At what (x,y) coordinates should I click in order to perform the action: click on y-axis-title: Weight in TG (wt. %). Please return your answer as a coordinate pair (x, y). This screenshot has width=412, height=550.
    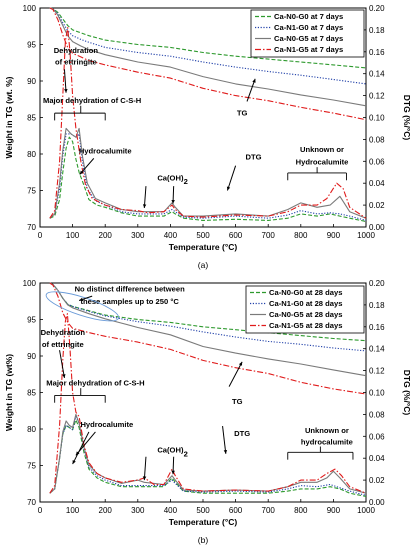
    Looking at the image, I should click on (9, 117).